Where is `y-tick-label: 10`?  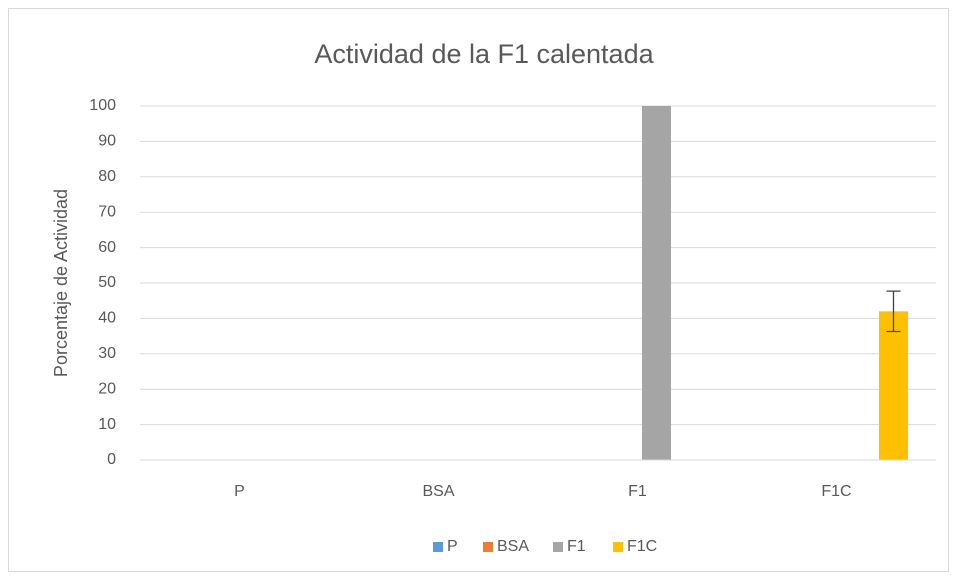 y-tick-label: 10 is located at coordinates (107, 424).